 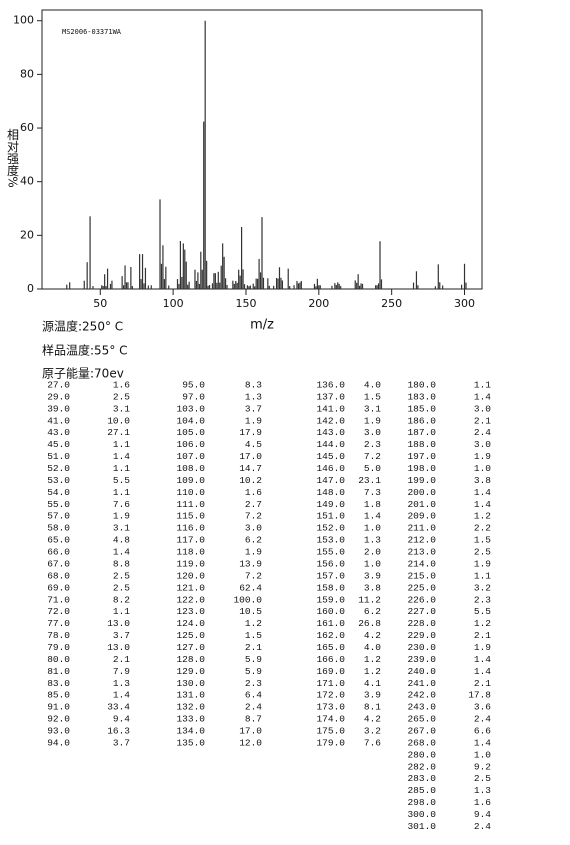 I want to click on mz-cell: 107.0, so click(x=190, y=456).